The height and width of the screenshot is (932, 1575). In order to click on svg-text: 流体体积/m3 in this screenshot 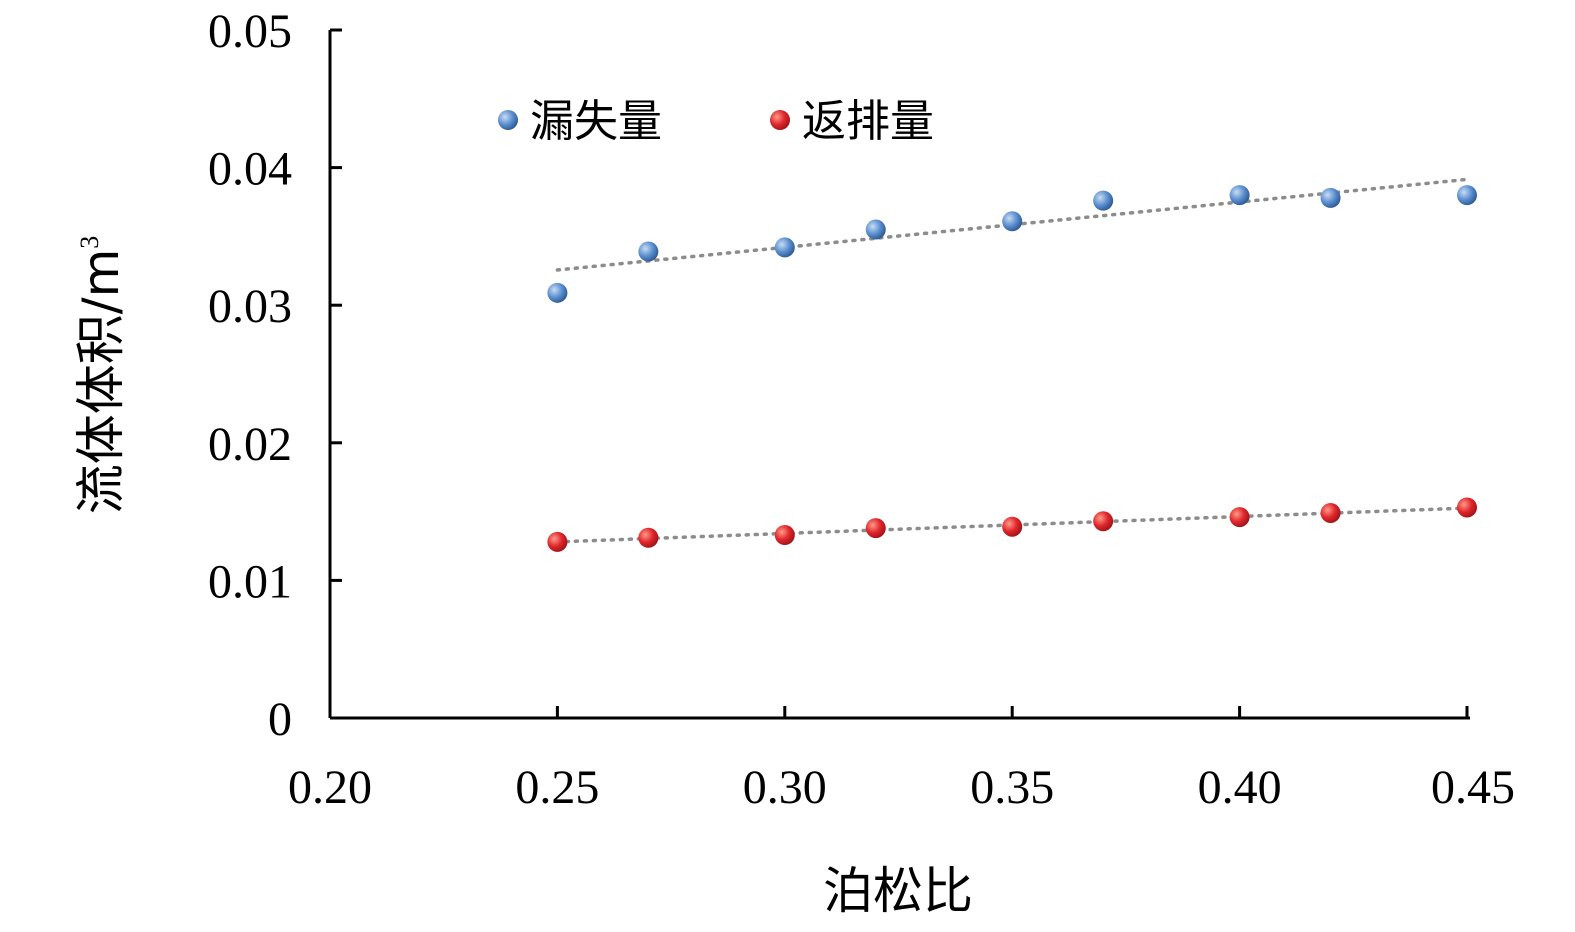, I will do `click(101, 375)`.